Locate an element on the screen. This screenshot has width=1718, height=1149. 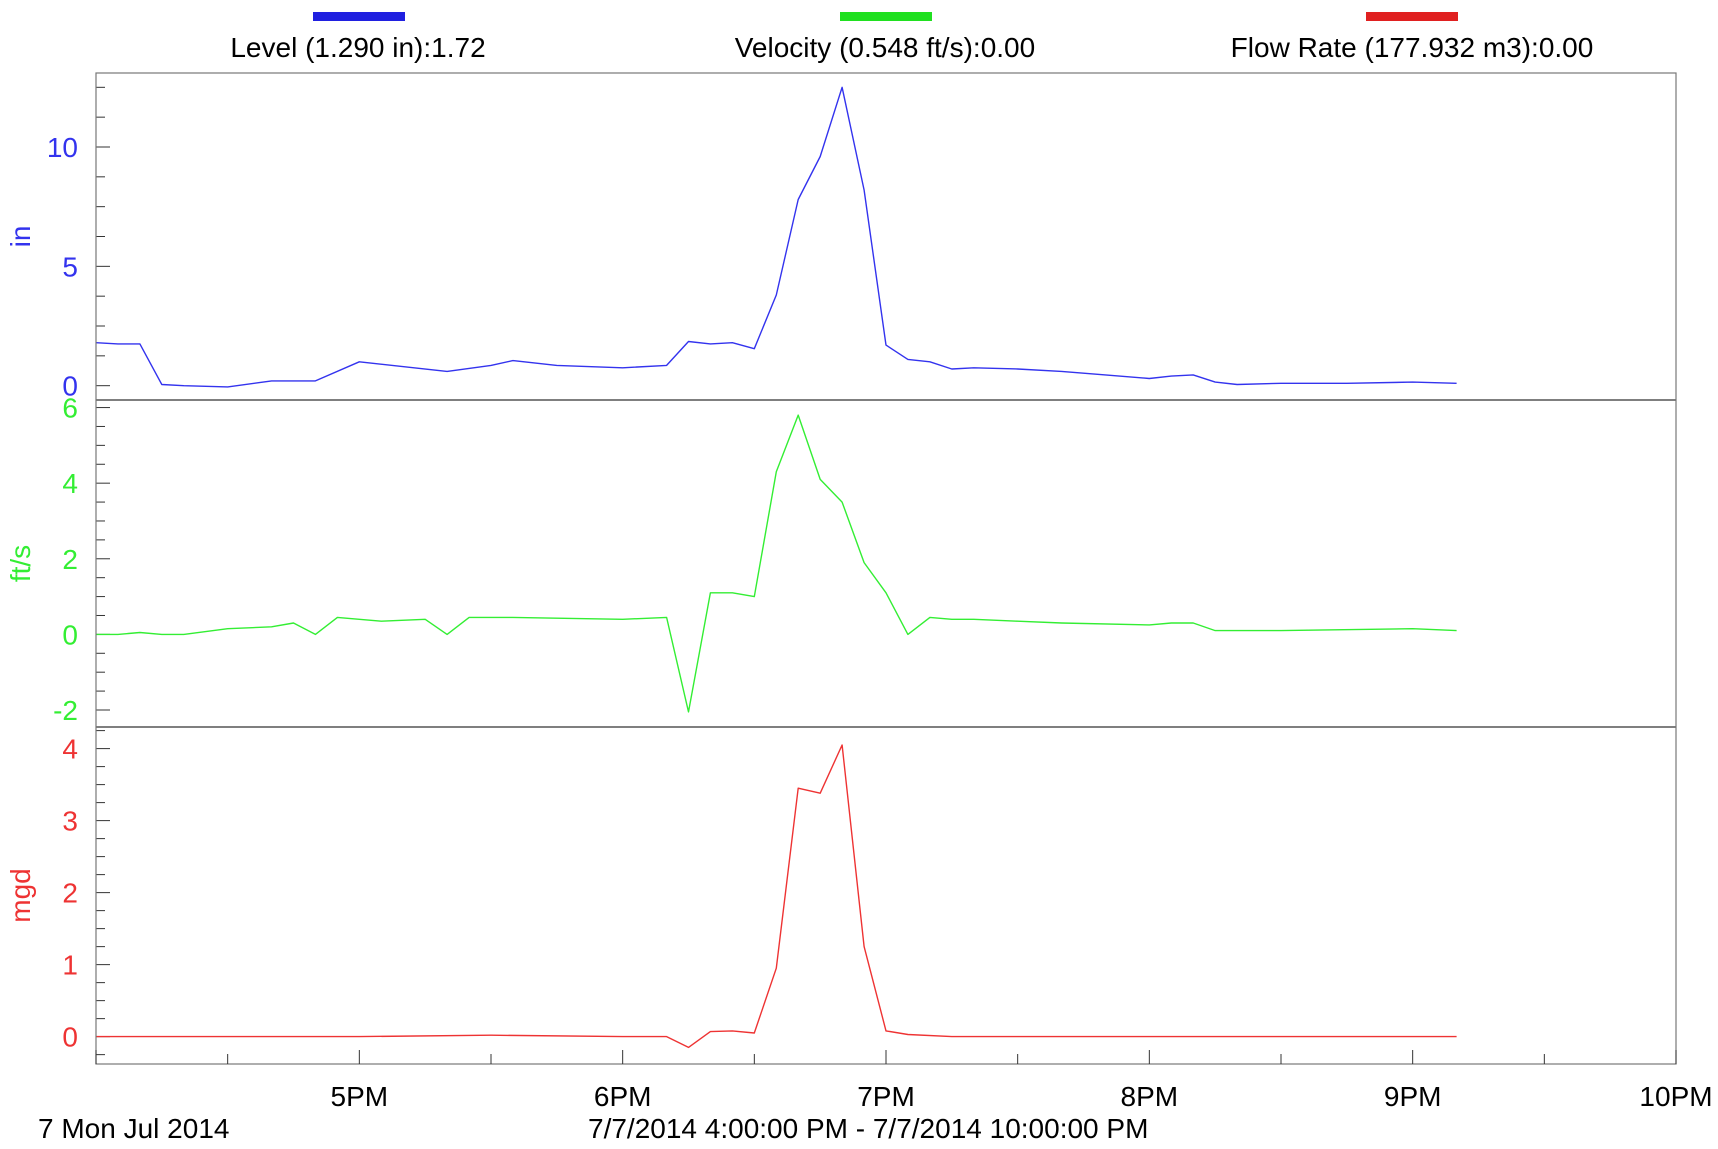
y-tick-label-1: 6 is located at coordinates (70, 408).